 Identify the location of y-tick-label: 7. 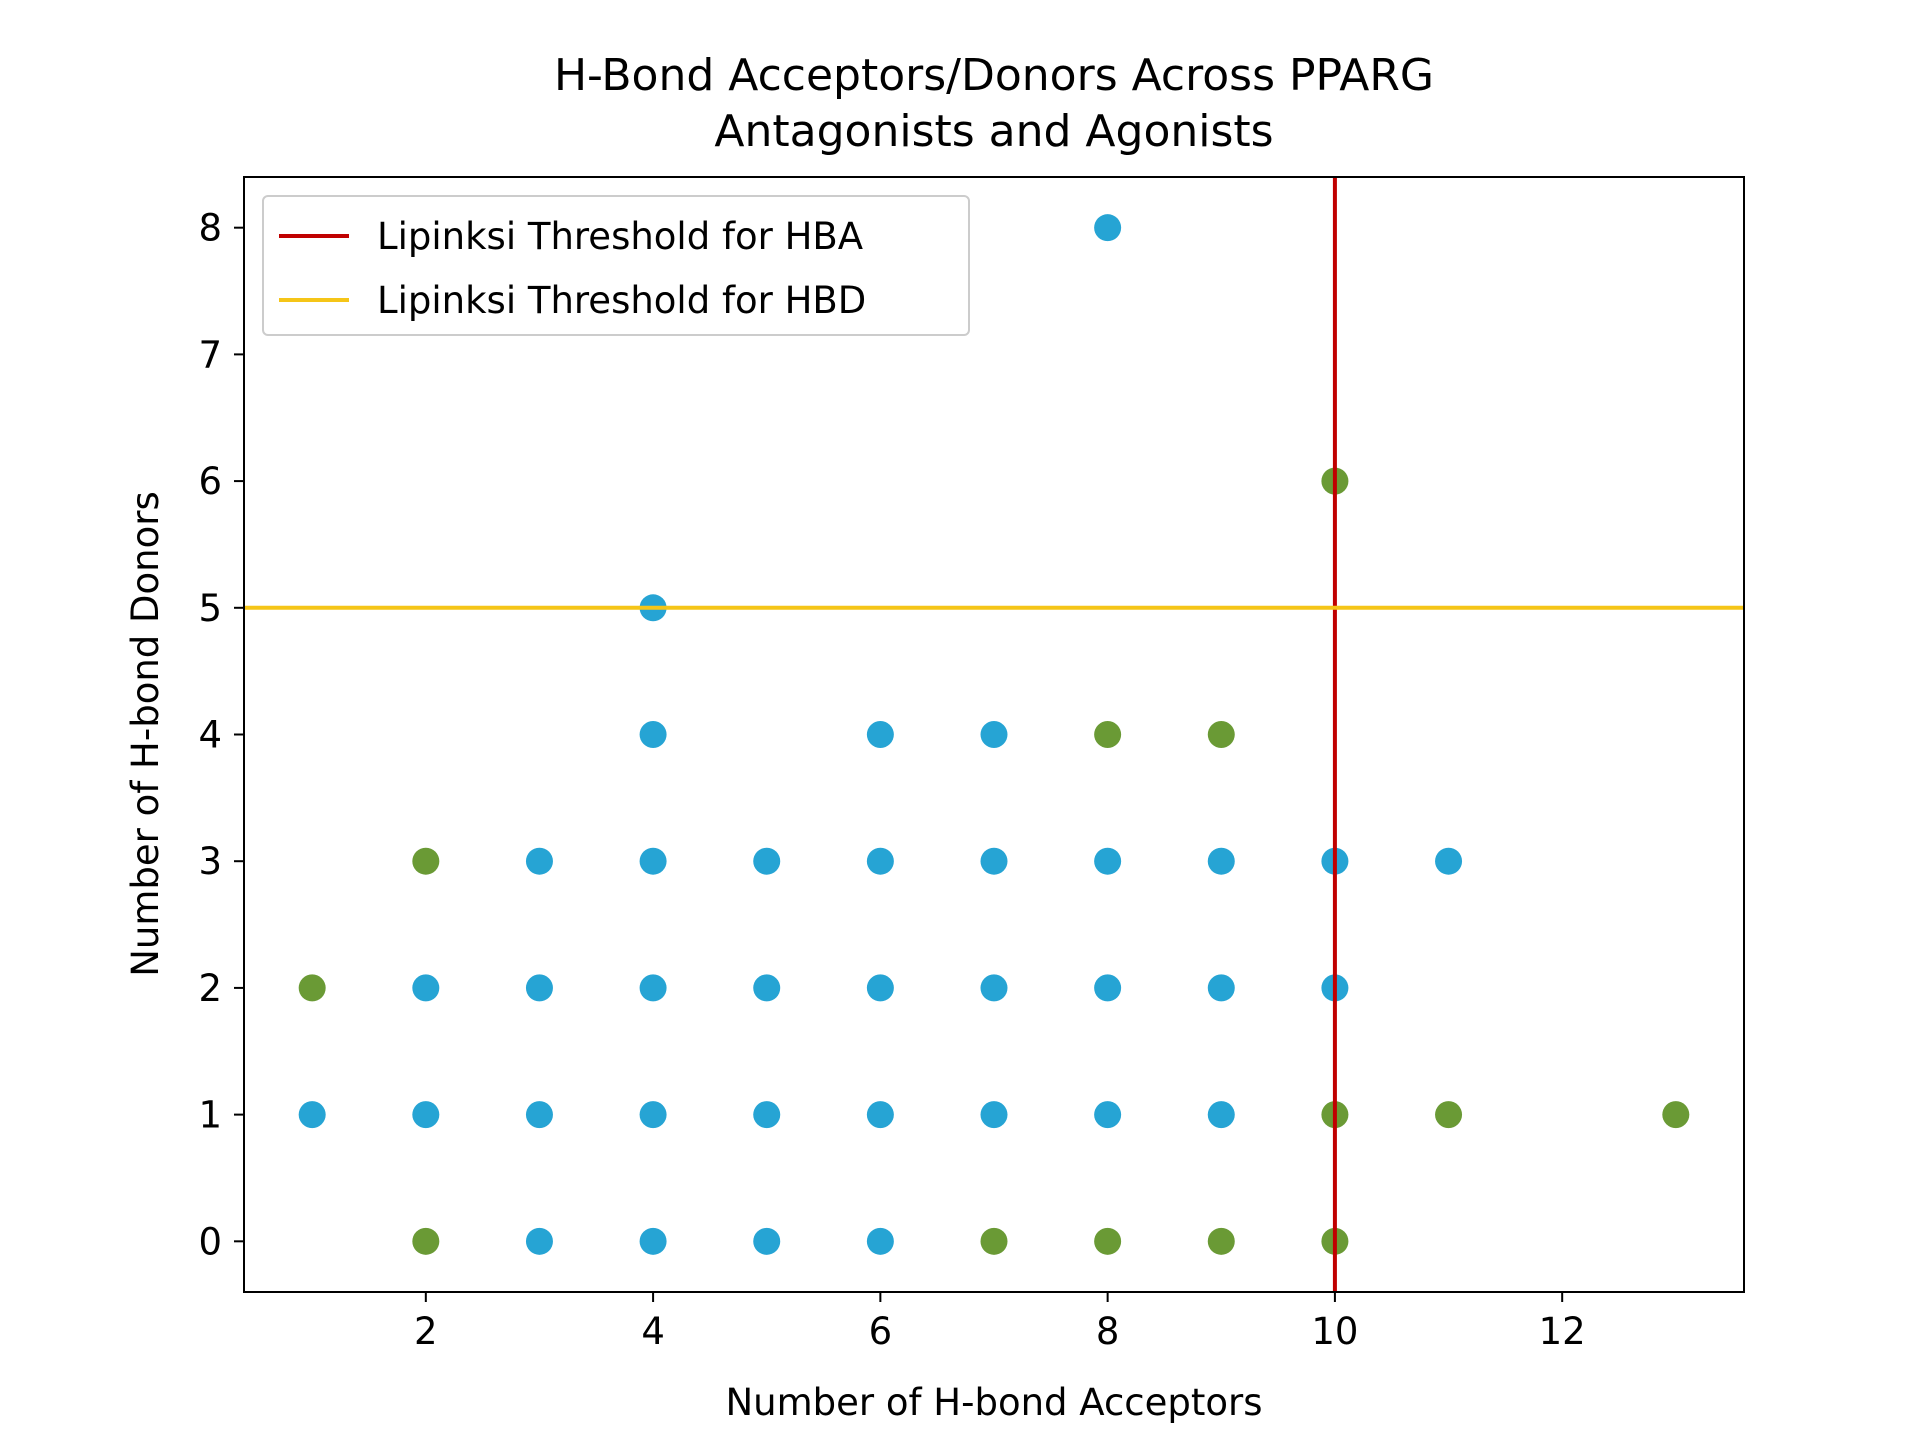
(210, 354).